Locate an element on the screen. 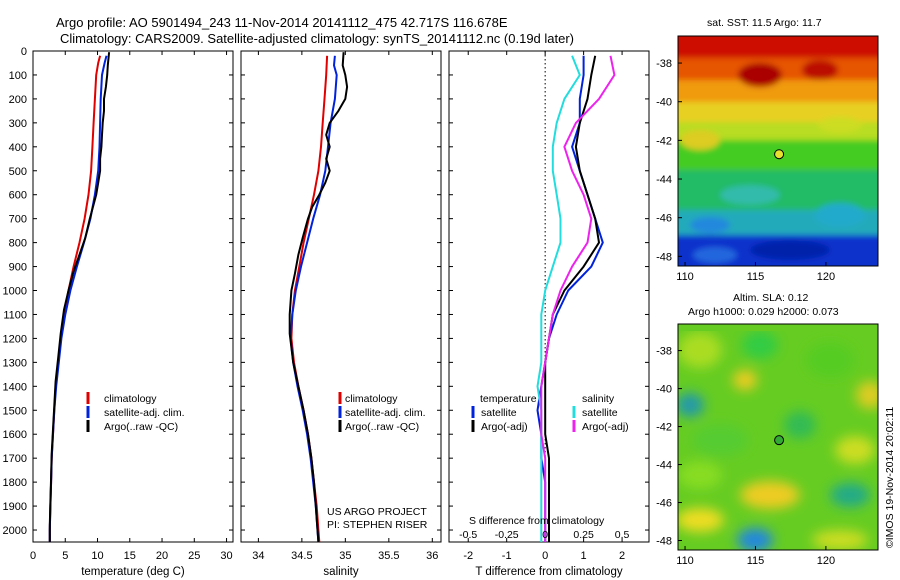 Image resolution: width=900 pixels, height=580 pixels. credit-line1: US ARGO PROJECT is located at coordinates (377, 512).